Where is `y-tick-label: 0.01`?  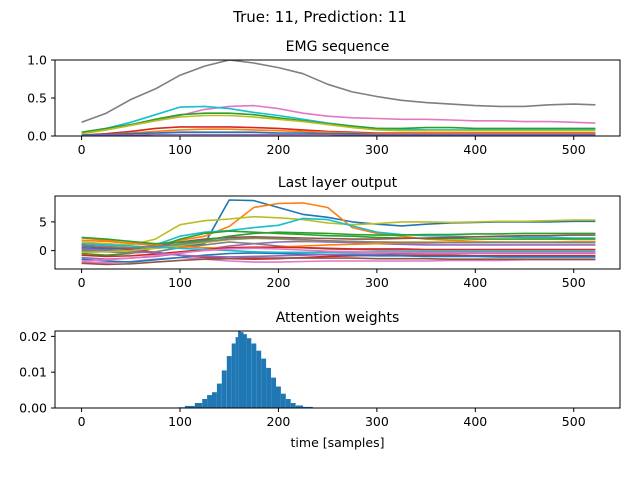 y-tick-label: 0.01 is located at coordinates (33, 372).